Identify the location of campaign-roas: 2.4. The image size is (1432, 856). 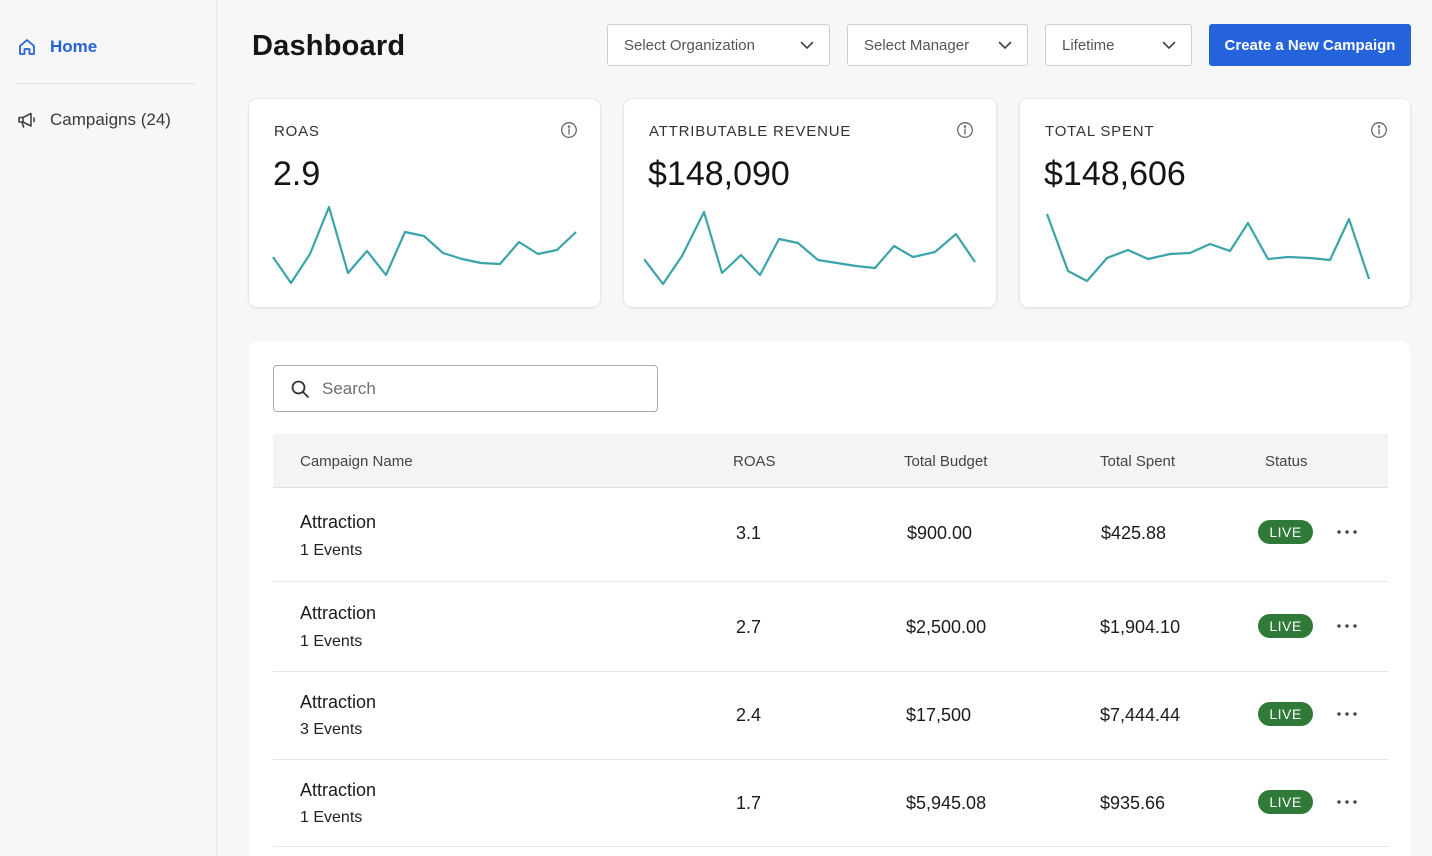
(749, 715).